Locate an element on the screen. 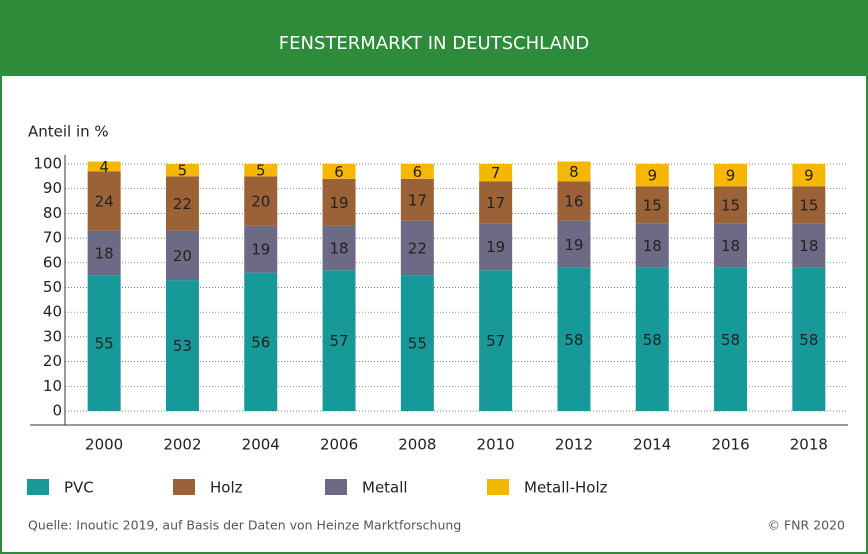 The height and width of the screenshot is (554, 868). copyright: © FNR 2020 is located at coordinates (807, 525).